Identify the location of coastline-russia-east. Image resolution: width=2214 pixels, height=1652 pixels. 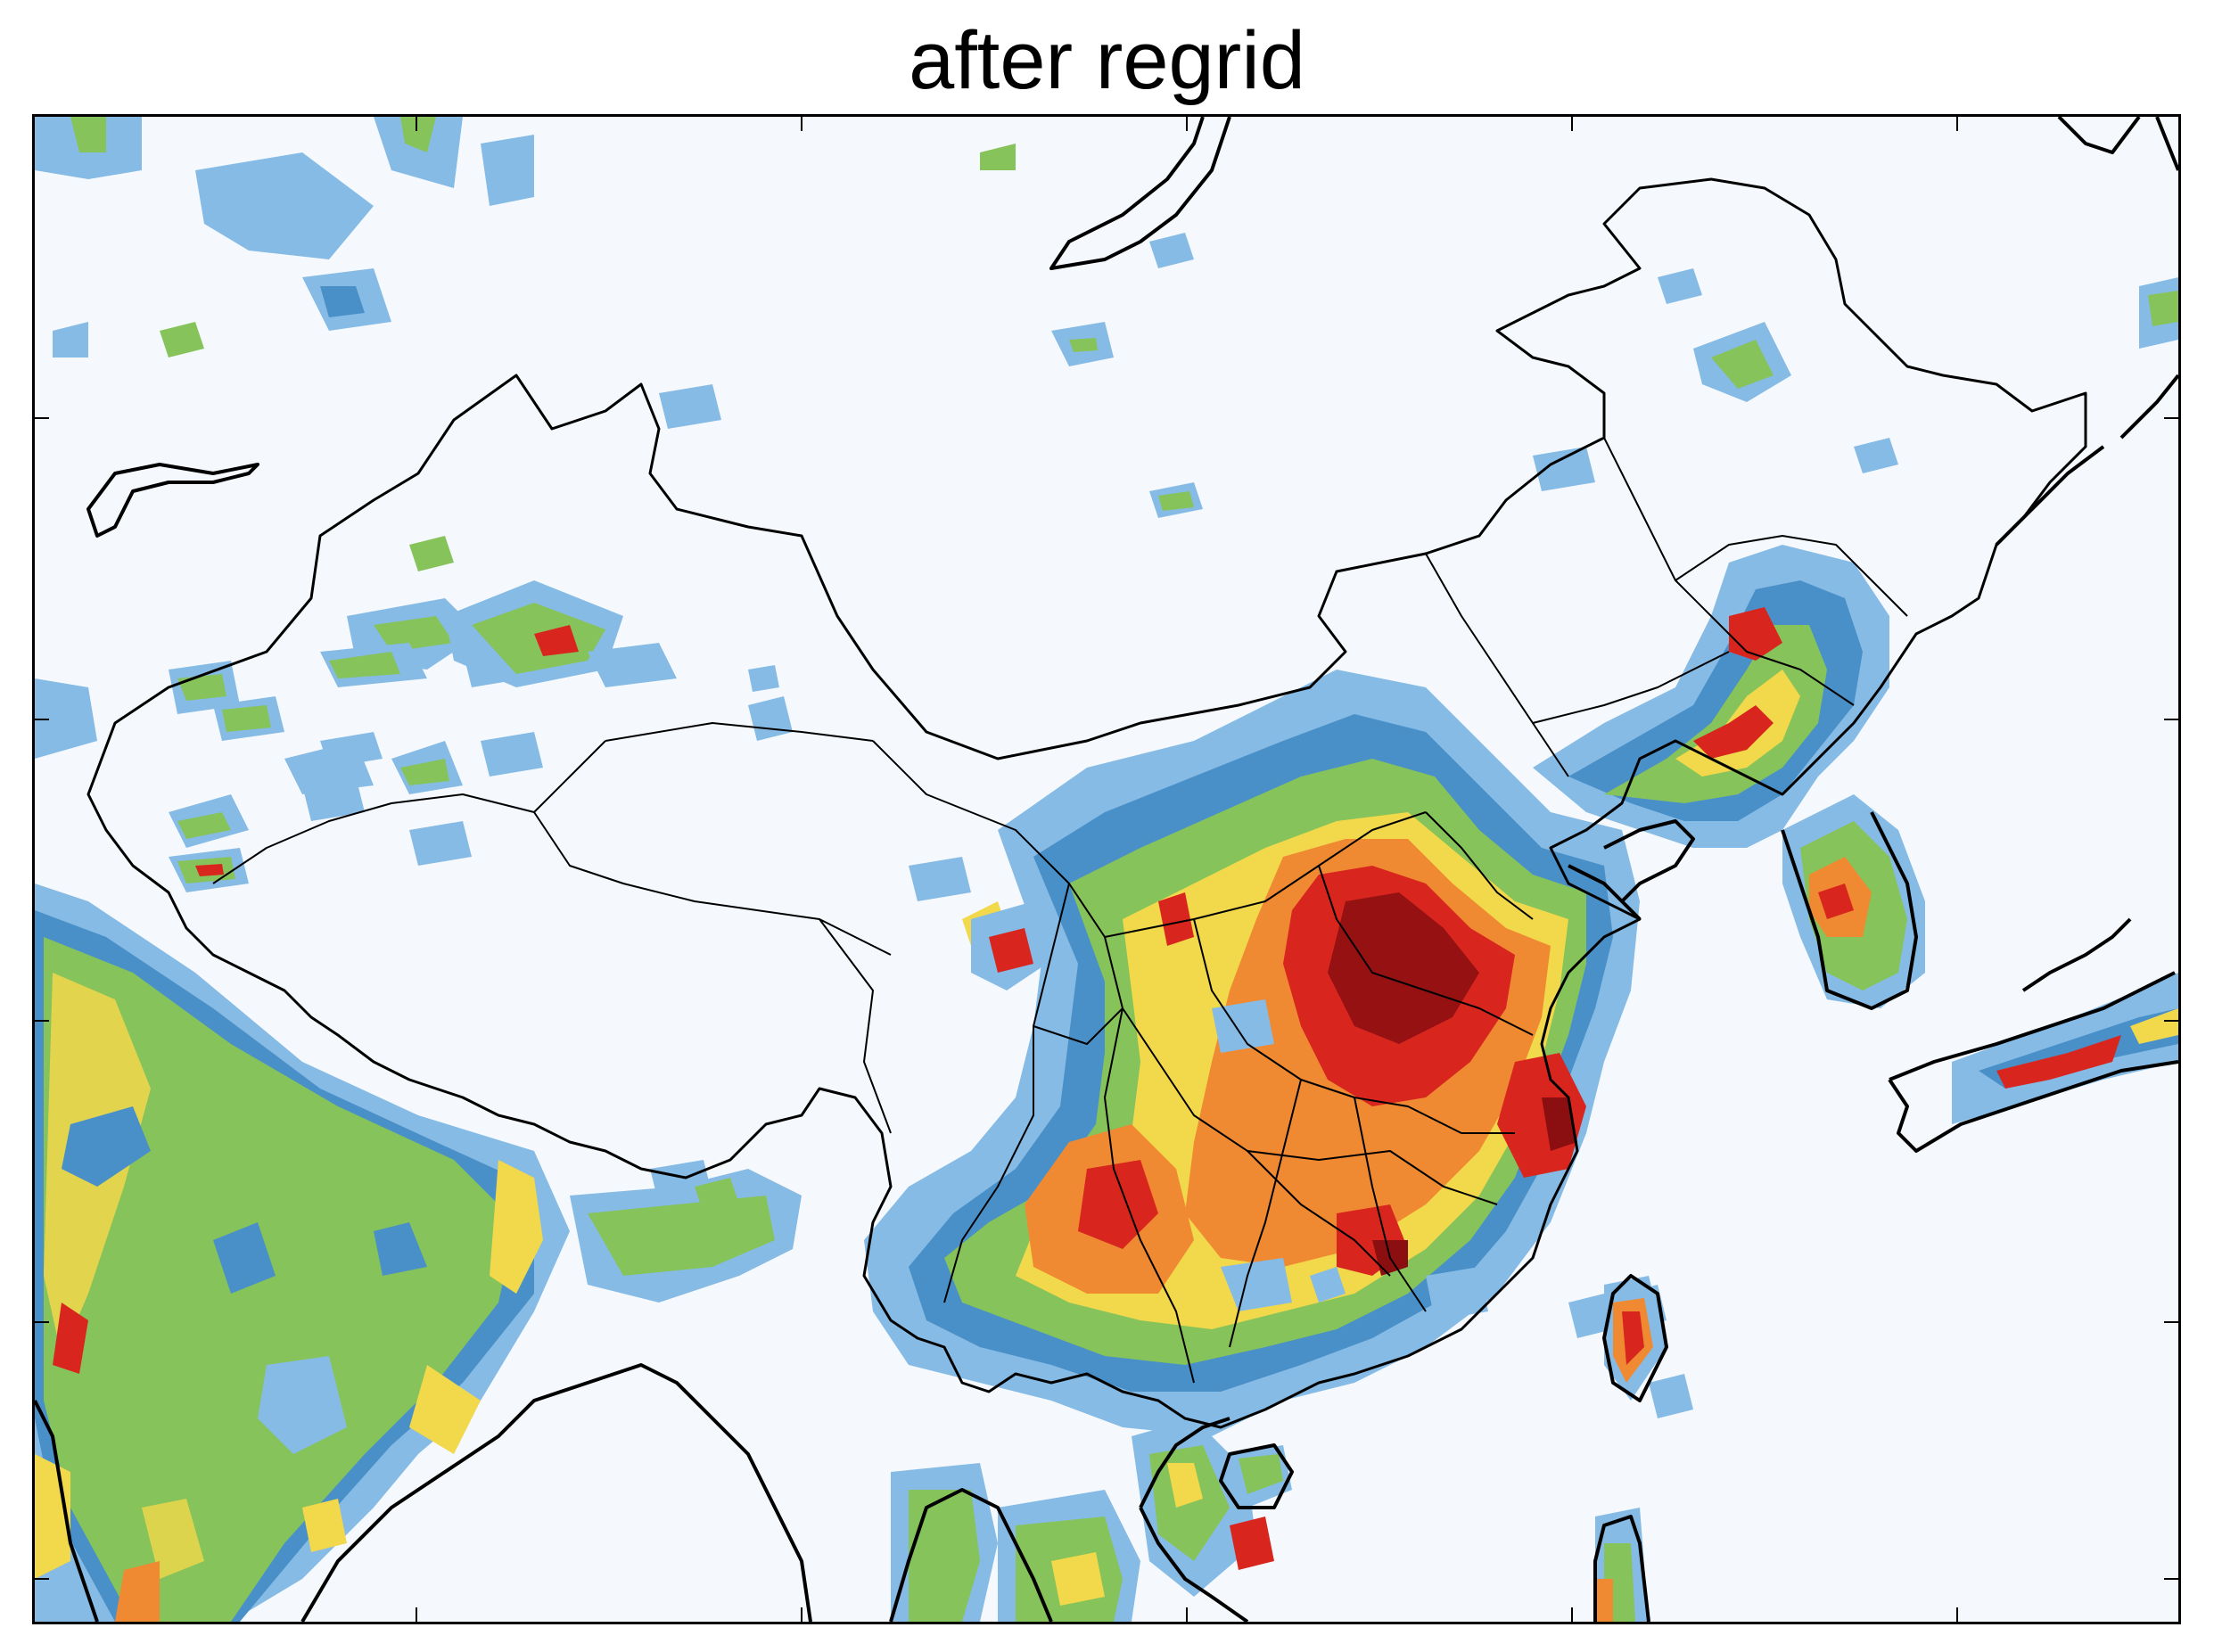
(2086, 461).